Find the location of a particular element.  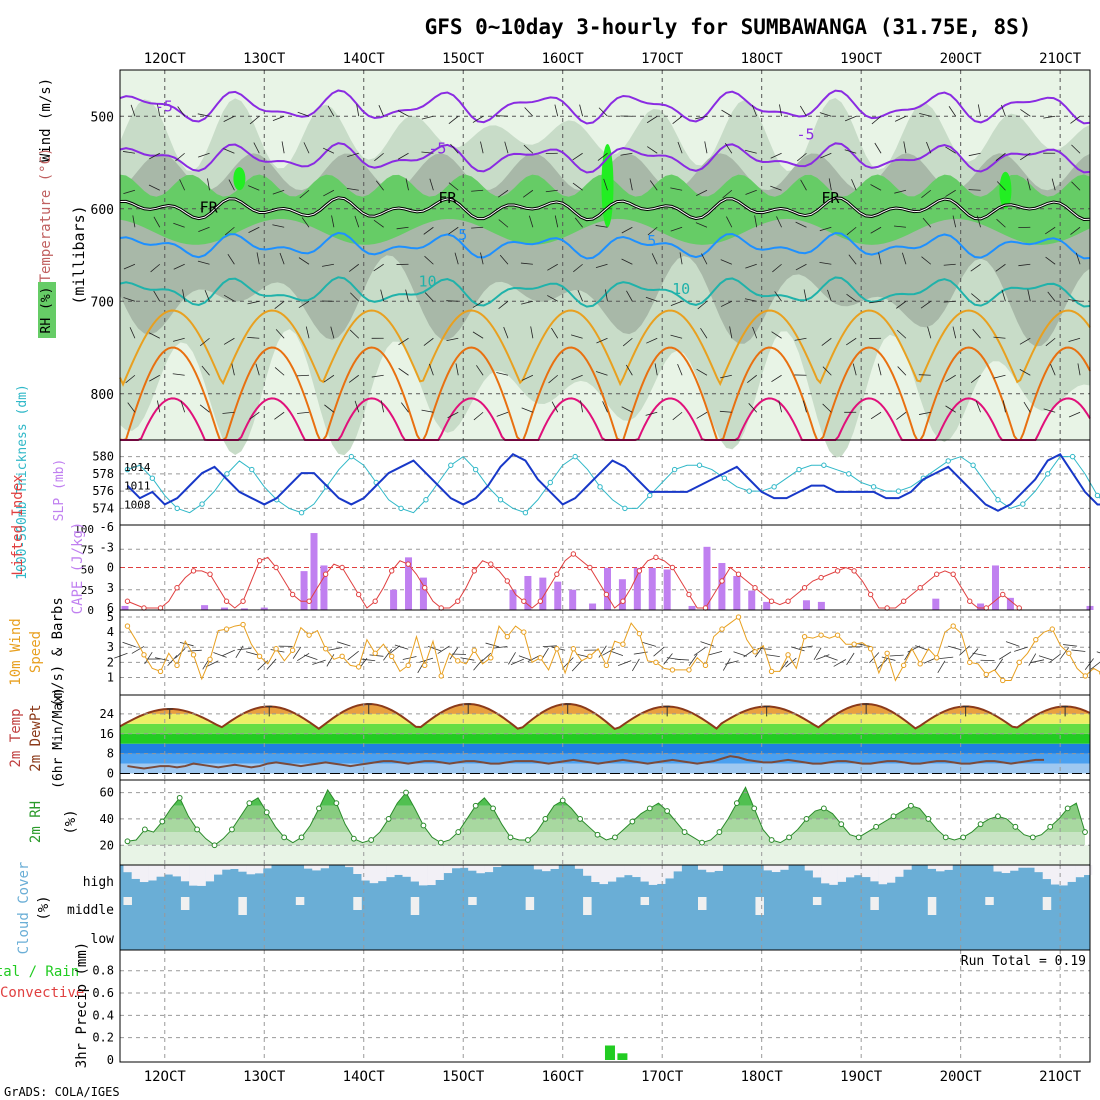

wind-speed-axis-title-2: Speed is located at coordinates (36, 652).